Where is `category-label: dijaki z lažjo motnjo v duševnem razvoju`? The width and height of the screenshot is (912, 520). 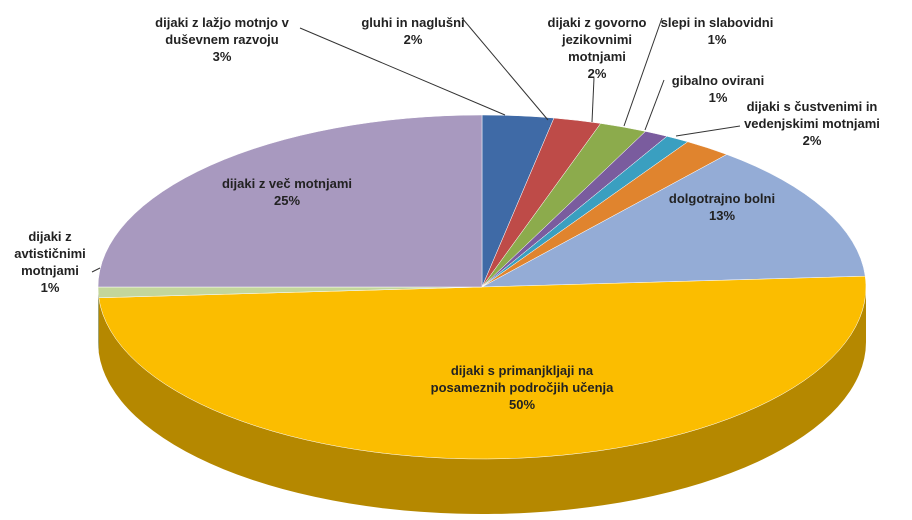
category-label: dijaki z lažjo motnjo v duševnem razvoju is located at coordinates (222, 31).